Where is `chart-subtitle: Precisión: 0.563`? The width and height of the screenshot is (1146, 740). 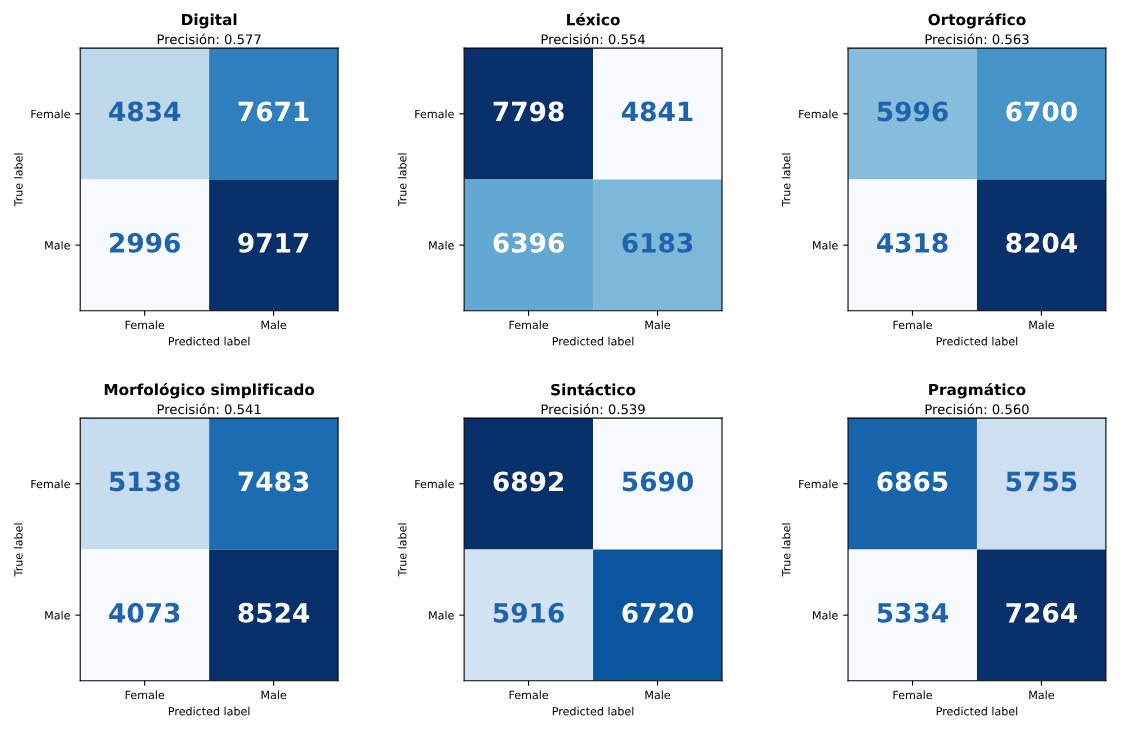 chart-subtitle: Precisión: 0.563 is located at coordinates (977, 39).